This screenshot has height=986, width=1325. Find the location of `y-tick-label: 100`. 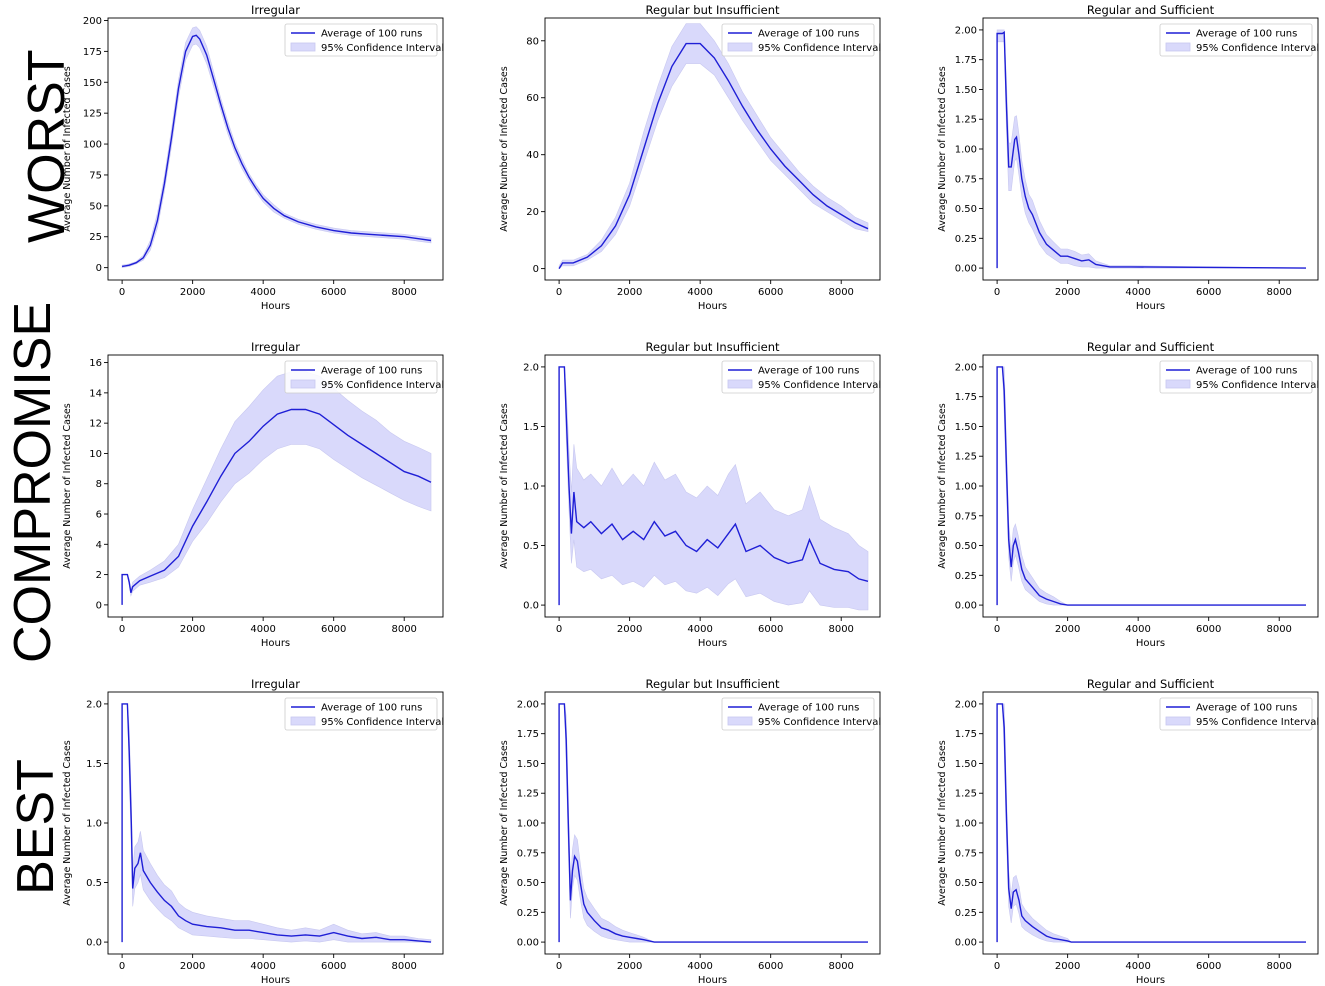

y-tick-label: 100 is located at coordinates (92, 145).